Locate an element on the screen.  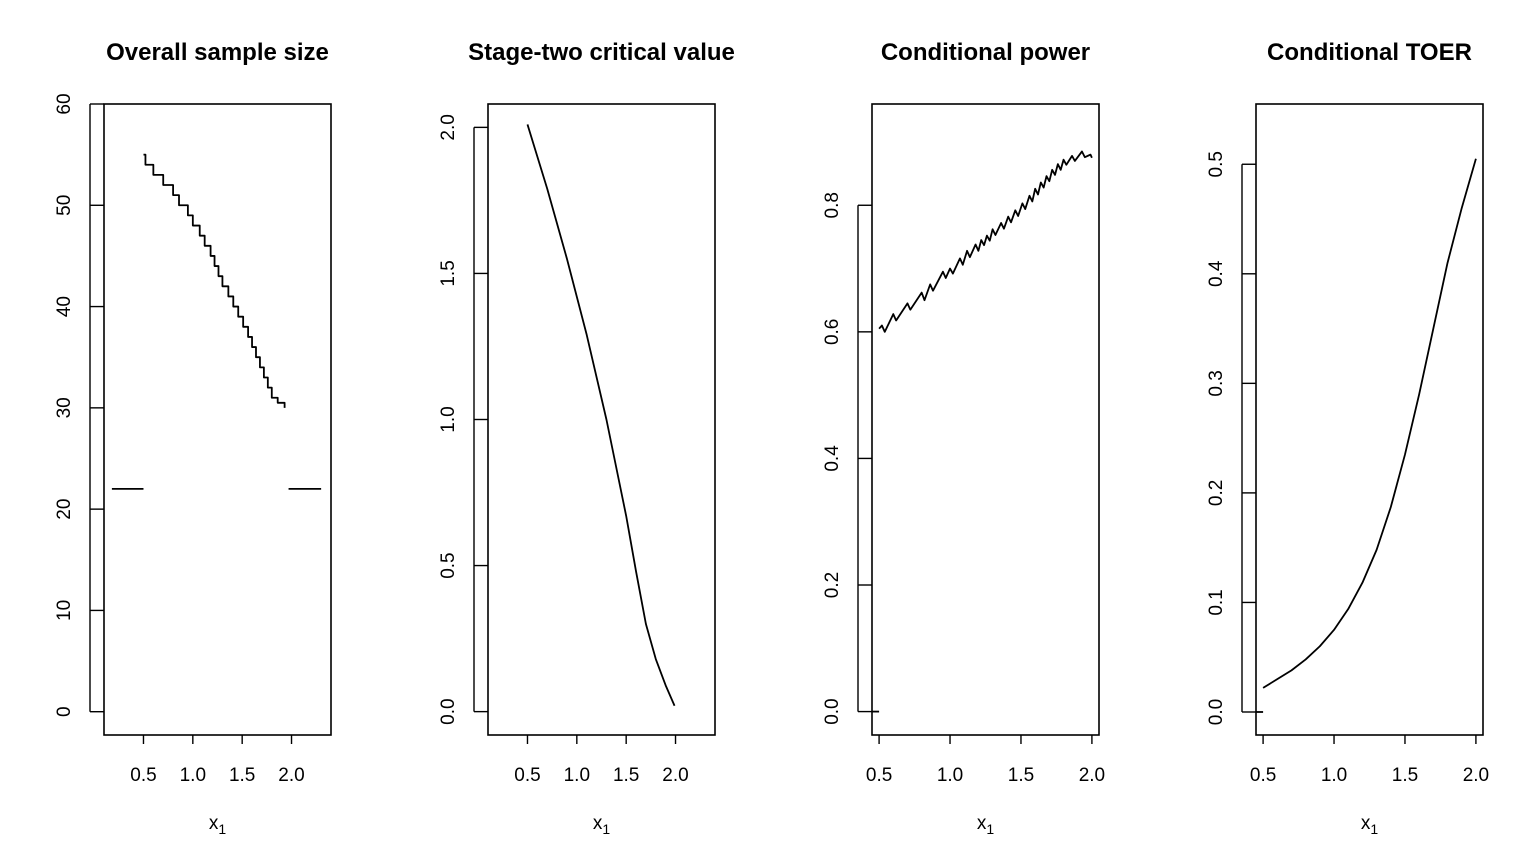
y-axis: 0 10 20 30 40 50 60 is located at coordinates (79, 405).